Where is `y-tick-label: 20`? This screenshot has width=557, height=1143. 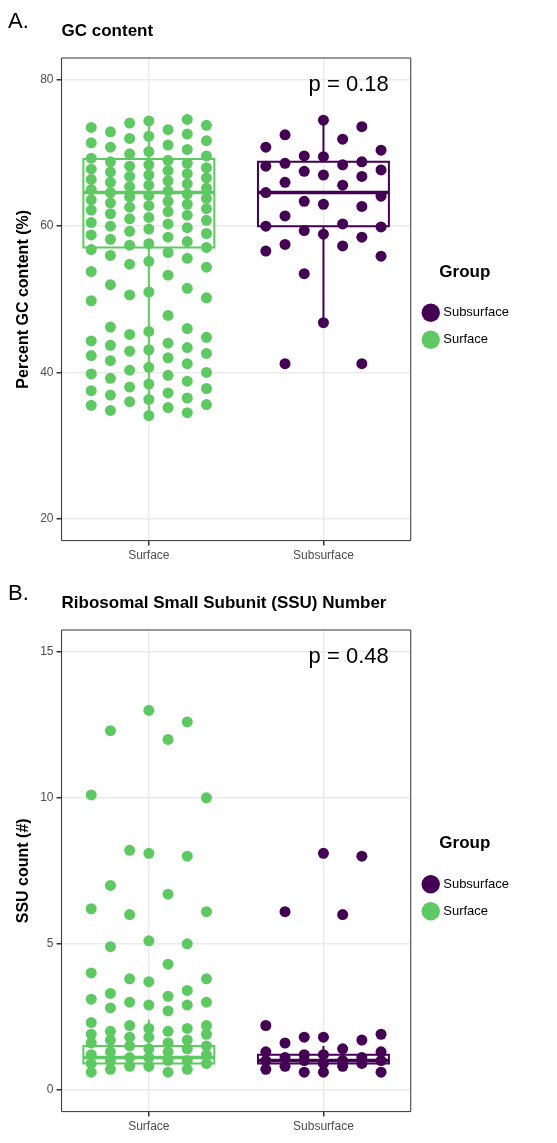 y-tick-label: 20 is located at coordinates (47, 517).